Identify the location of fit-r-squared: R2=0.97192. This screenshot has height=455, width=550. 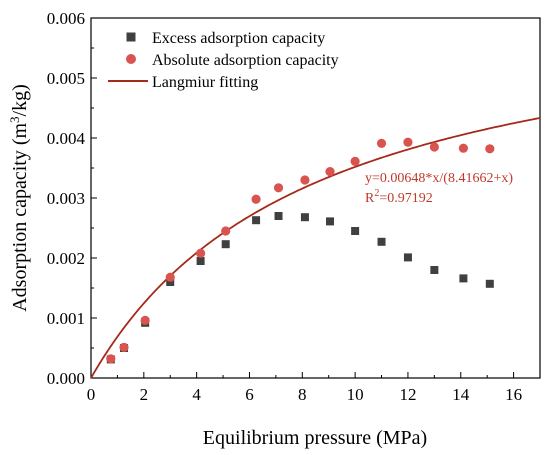
(399, 197).